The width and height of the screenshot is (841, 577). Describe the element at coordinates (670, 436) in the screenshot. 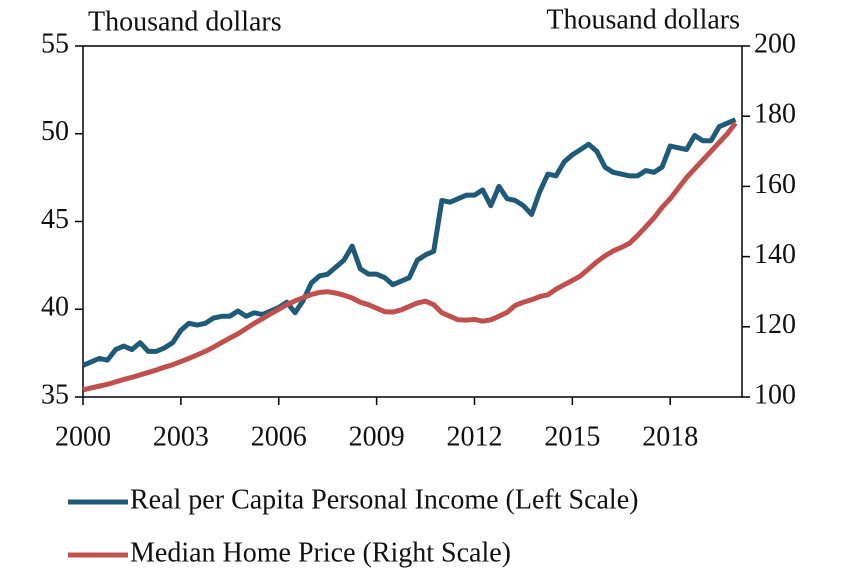

I see `x-tick-label: 2018` at that location.